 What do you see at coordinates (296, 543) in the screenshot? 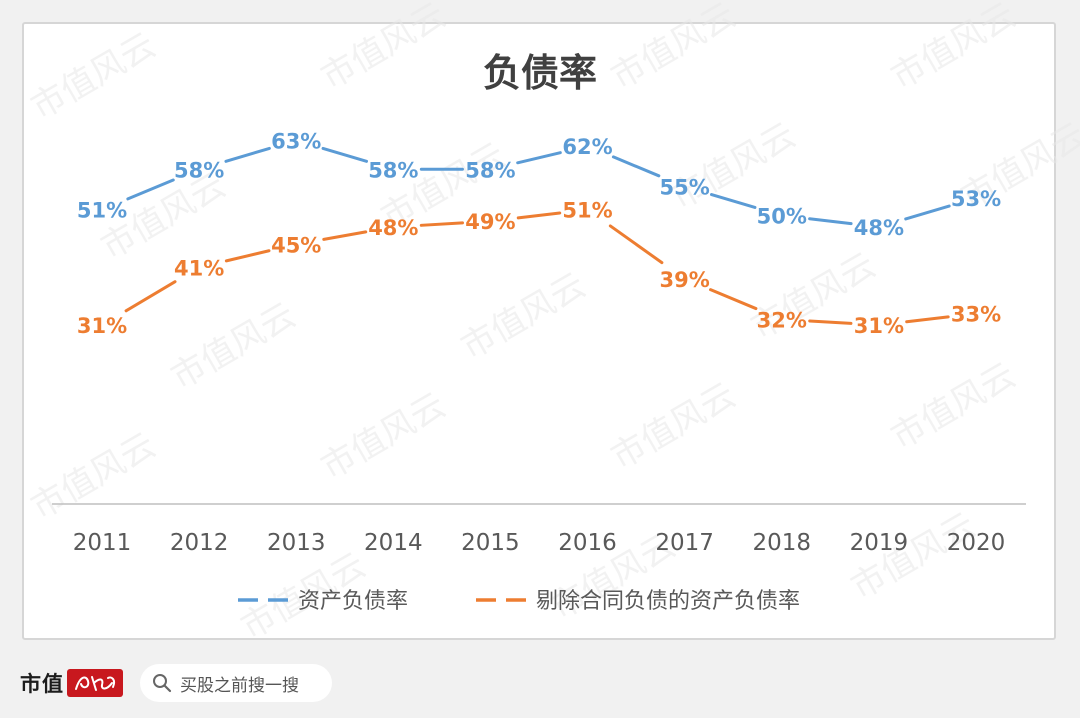
I see `x-tick-label: 2013` at bounding box center [296, 543].